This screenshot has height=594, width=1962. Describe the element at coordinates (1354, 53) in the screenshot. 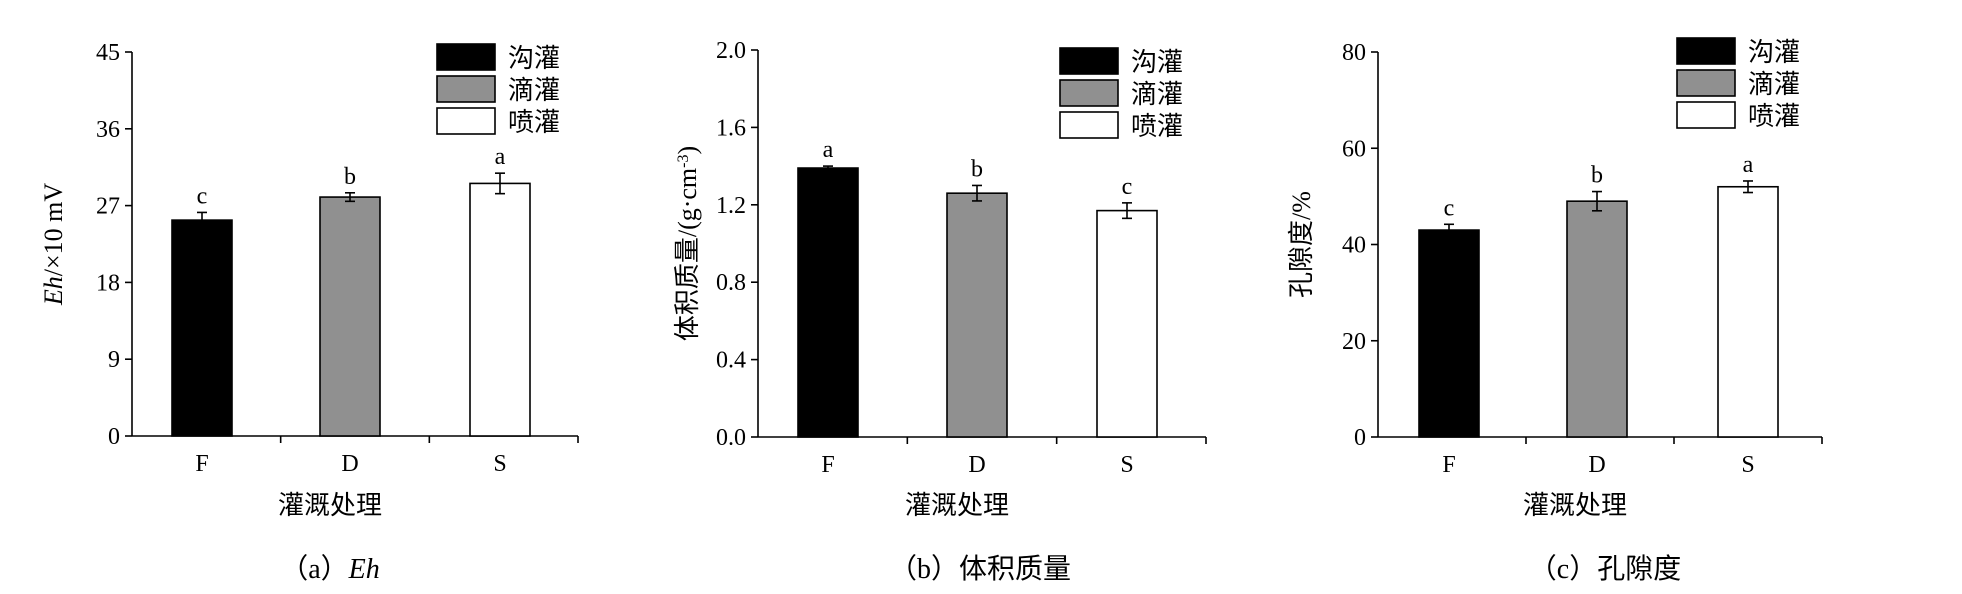

I see `y-tick-label: 80` at that location.